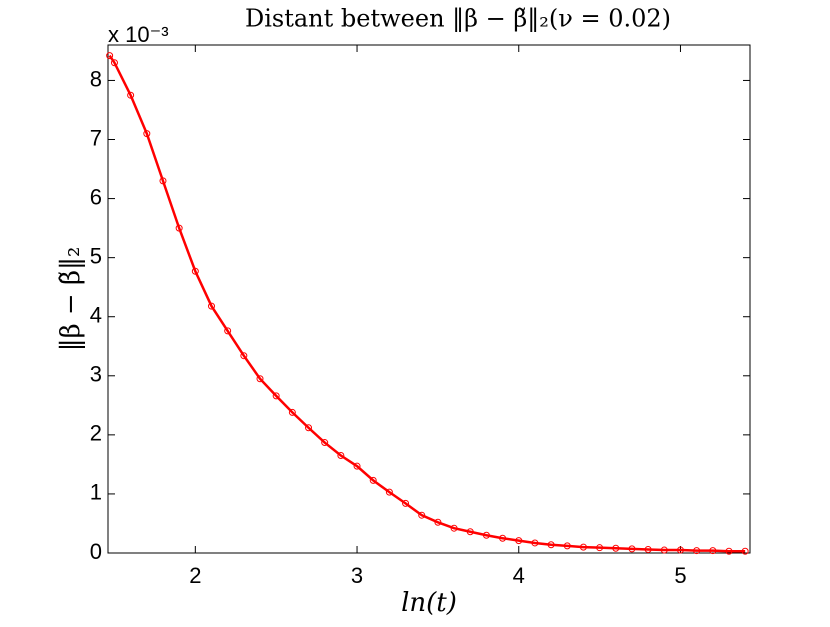  I want to click on chart-title: Distant between ‖β − β̃‖₂(ν = 0.02), so click(458, 19).